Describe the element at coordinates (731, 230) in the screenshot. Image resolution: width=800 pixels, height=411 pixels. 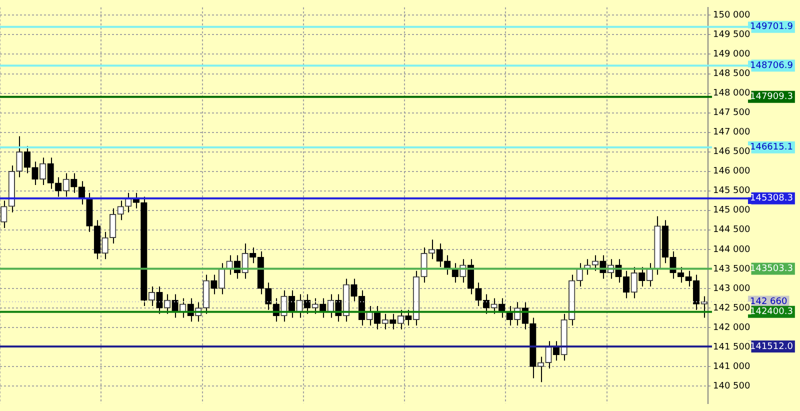
I see `y-tick-label: 144 500` at that location.